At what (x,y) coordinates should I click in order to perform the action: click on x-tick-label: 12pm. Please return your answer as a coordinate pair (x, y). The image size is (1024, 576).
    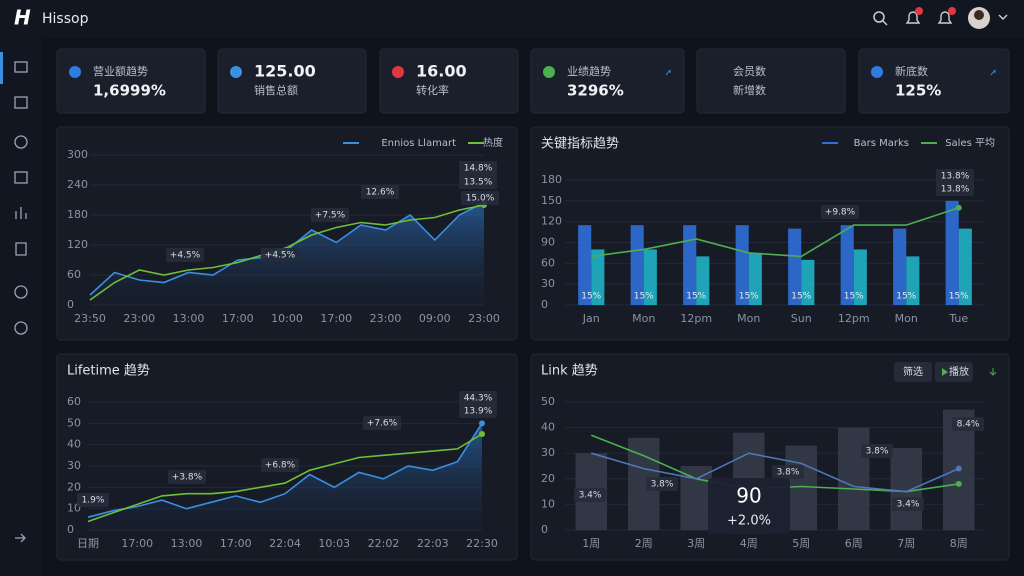
    Looking at the image, I should click on (854, 318).